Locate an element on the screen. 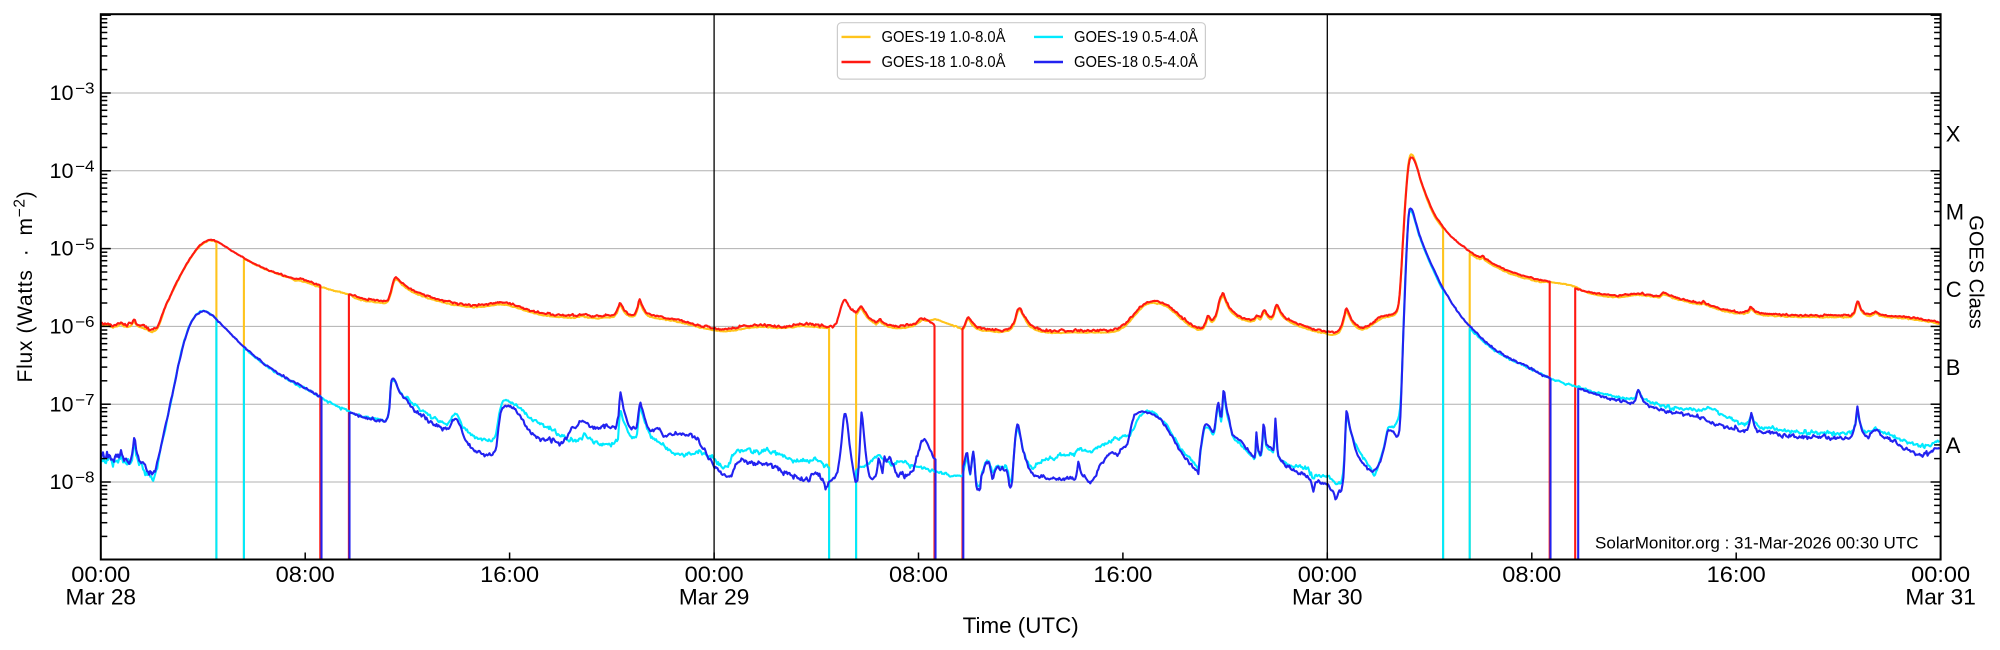  svg-text: Flux (Watts · m−2) is located at coordinates (25, 287).